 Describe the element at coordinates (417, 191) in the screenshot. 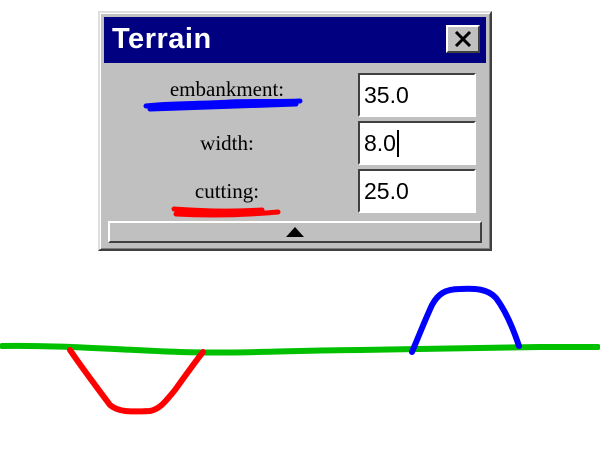

I see `cutting-input` at that location.